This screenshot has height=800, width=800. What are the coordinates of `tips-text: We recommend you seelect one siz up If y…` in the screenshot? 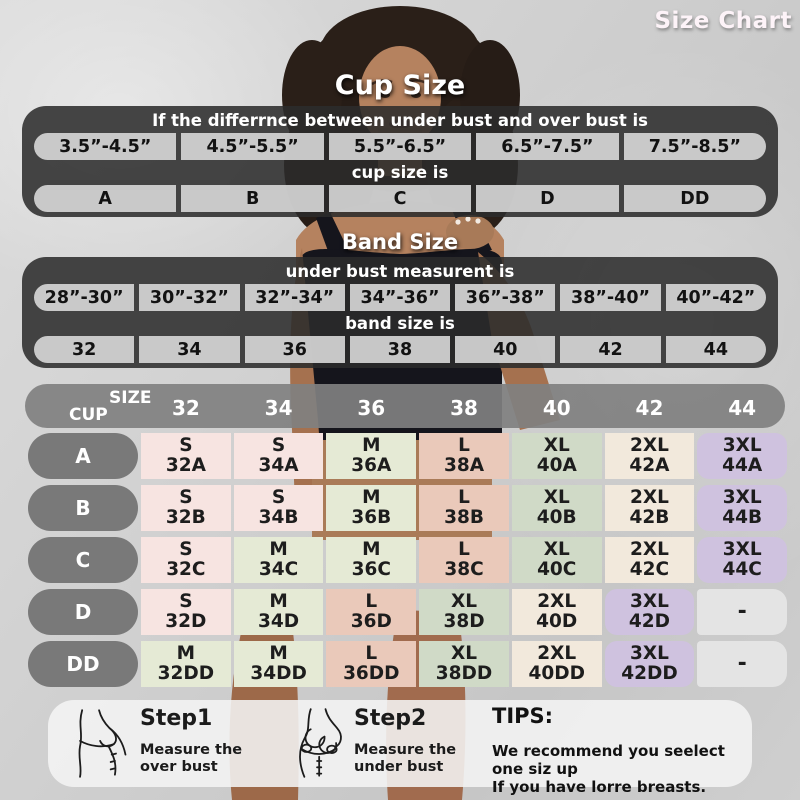 It's located at (608, 769).